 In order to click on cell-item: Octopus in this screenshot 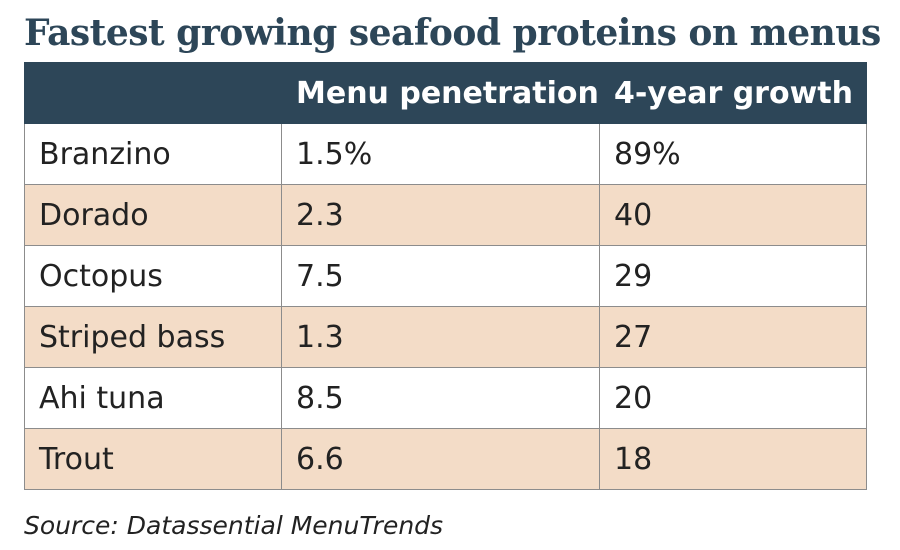, I will do `click(153, 276)`.